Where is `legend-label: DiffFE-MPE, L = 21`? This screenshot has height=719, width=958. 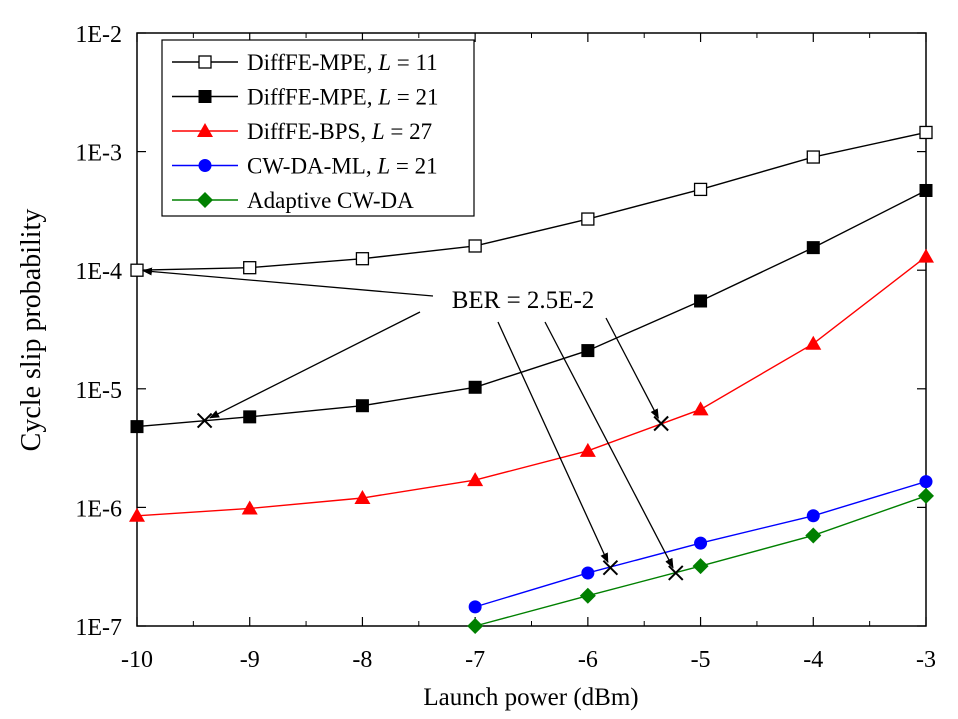
legend-label: DiffFE-MPE, L = 21 is located at coordinates (342, 97).